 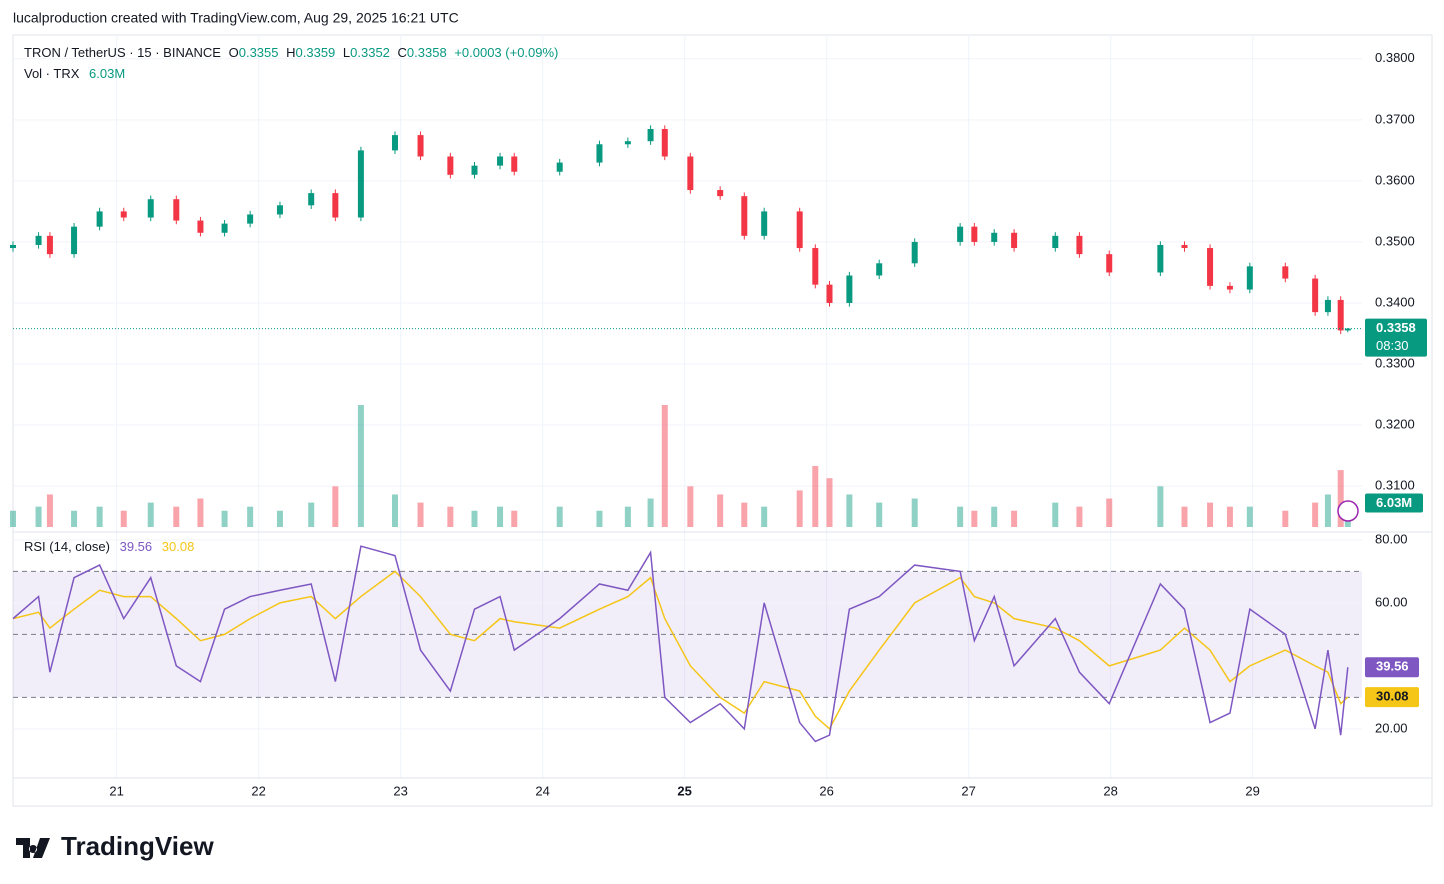 I want to click on y-tick-label: 0.3100, so click(x=1395, y=485).